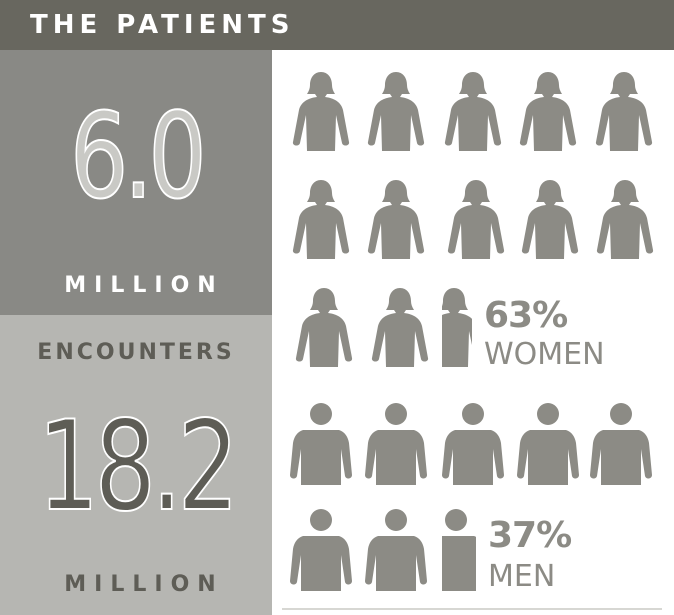 This screenshot has width=674, height=615. I want to click on bottom-divider, so click(472, 609).